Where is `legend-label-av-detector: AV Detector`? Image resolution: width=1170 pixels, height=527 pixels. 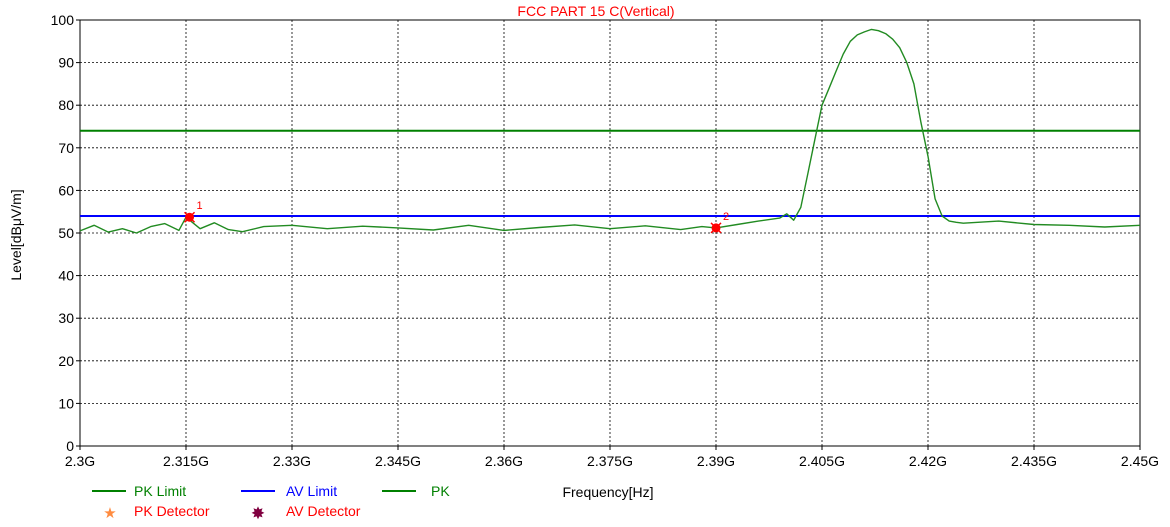
legend-label-av-detector: AV Detector is located at coordinates (323, 511).